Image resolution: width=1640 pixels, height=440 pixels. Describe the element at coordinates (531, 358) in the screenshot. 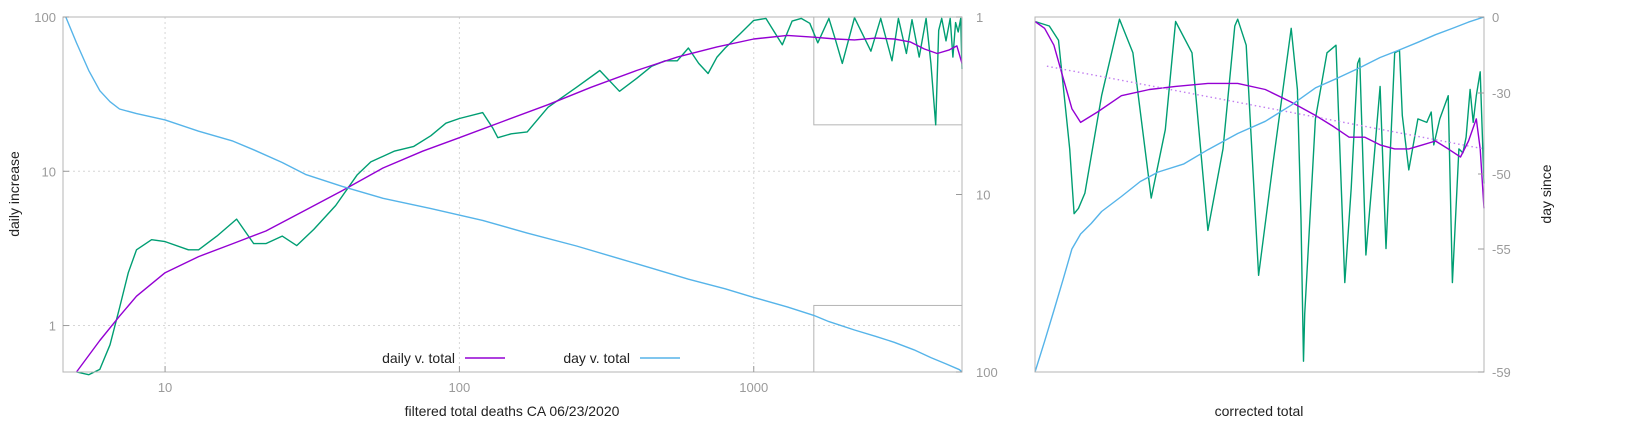

I see `legend: daily v. total day v. total` at that location.